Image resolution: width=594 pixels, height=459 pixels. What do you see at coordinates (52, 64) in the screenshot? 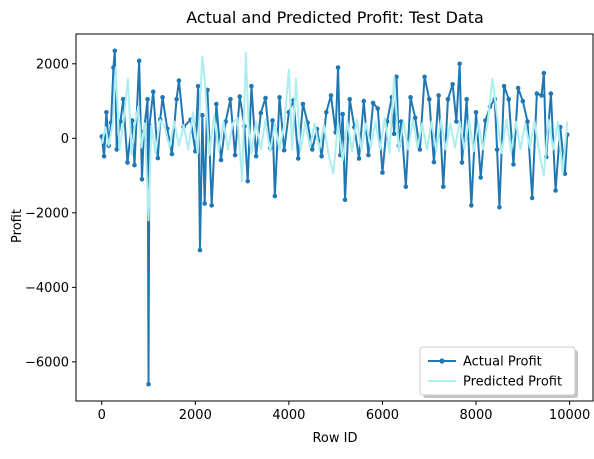
I see `y-tick-label: 2000` at bounding box center [52, 64].